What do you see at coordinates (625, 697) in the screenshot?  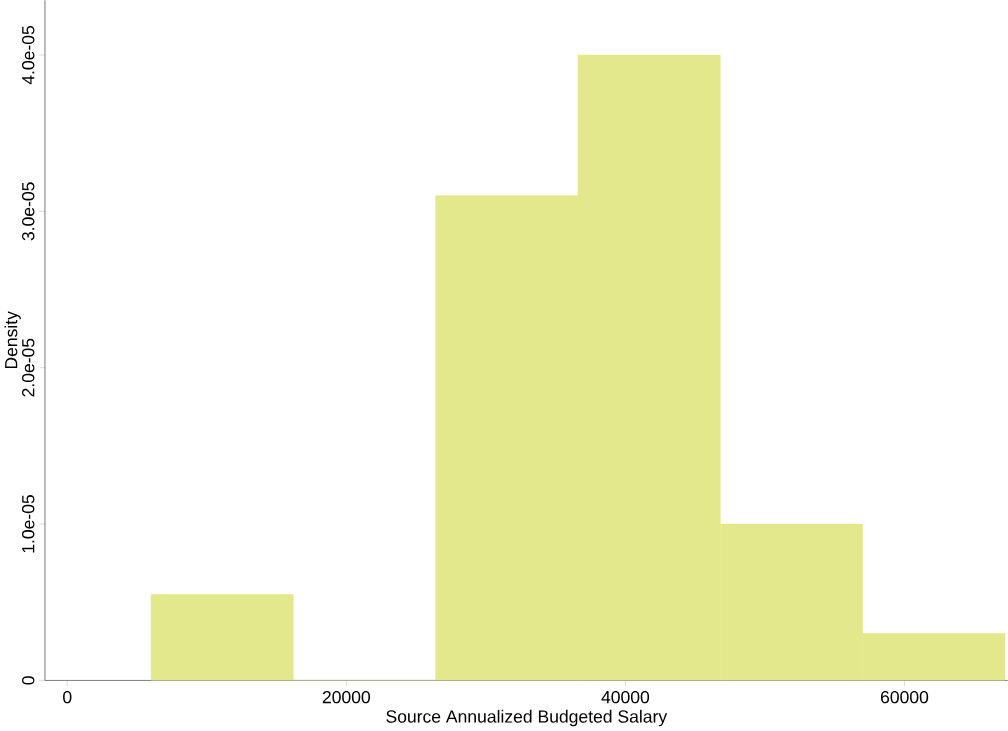 I see `x-tick-label: 40000` at bounding box center [625, 697].